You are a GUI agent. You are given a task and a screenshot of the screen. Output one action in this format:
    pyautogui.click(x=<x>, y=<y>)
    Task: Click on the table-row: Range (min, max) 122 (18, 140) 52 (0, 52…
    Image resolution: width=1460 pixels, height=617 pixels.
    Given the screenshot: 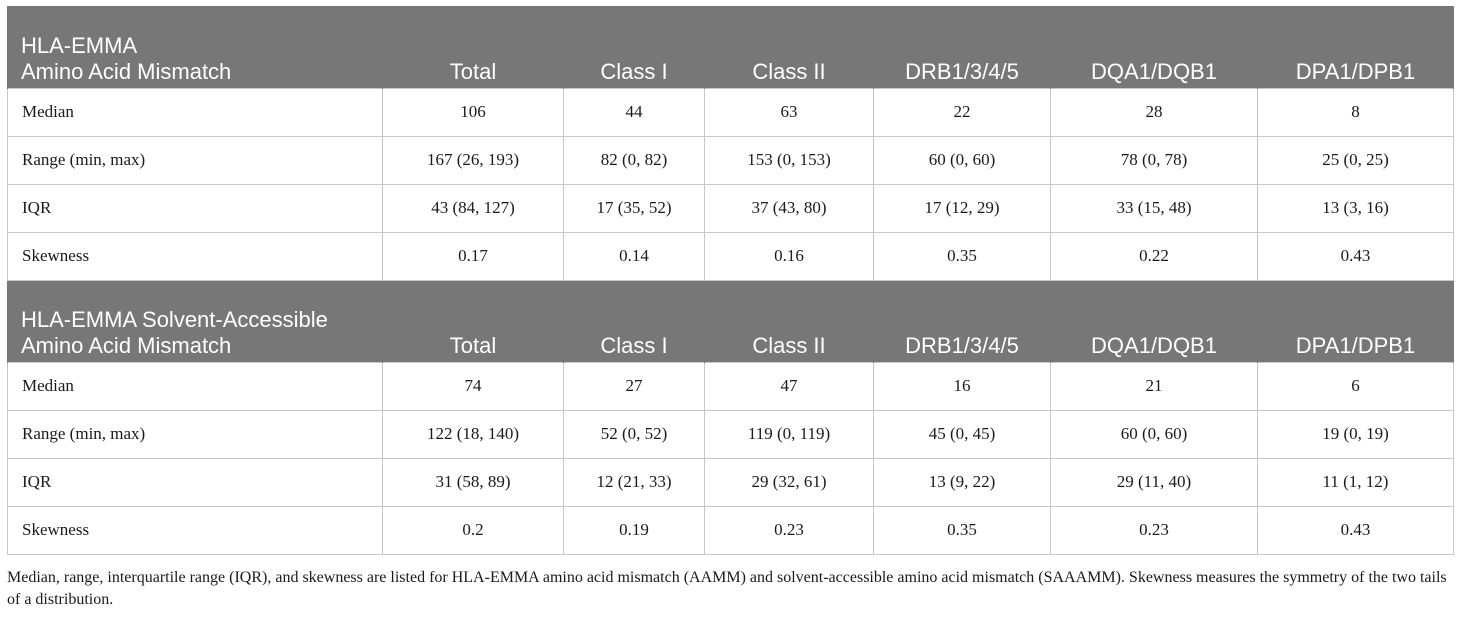 What is the action you would take?
    pyautogui.click(x=730, y=434)
    